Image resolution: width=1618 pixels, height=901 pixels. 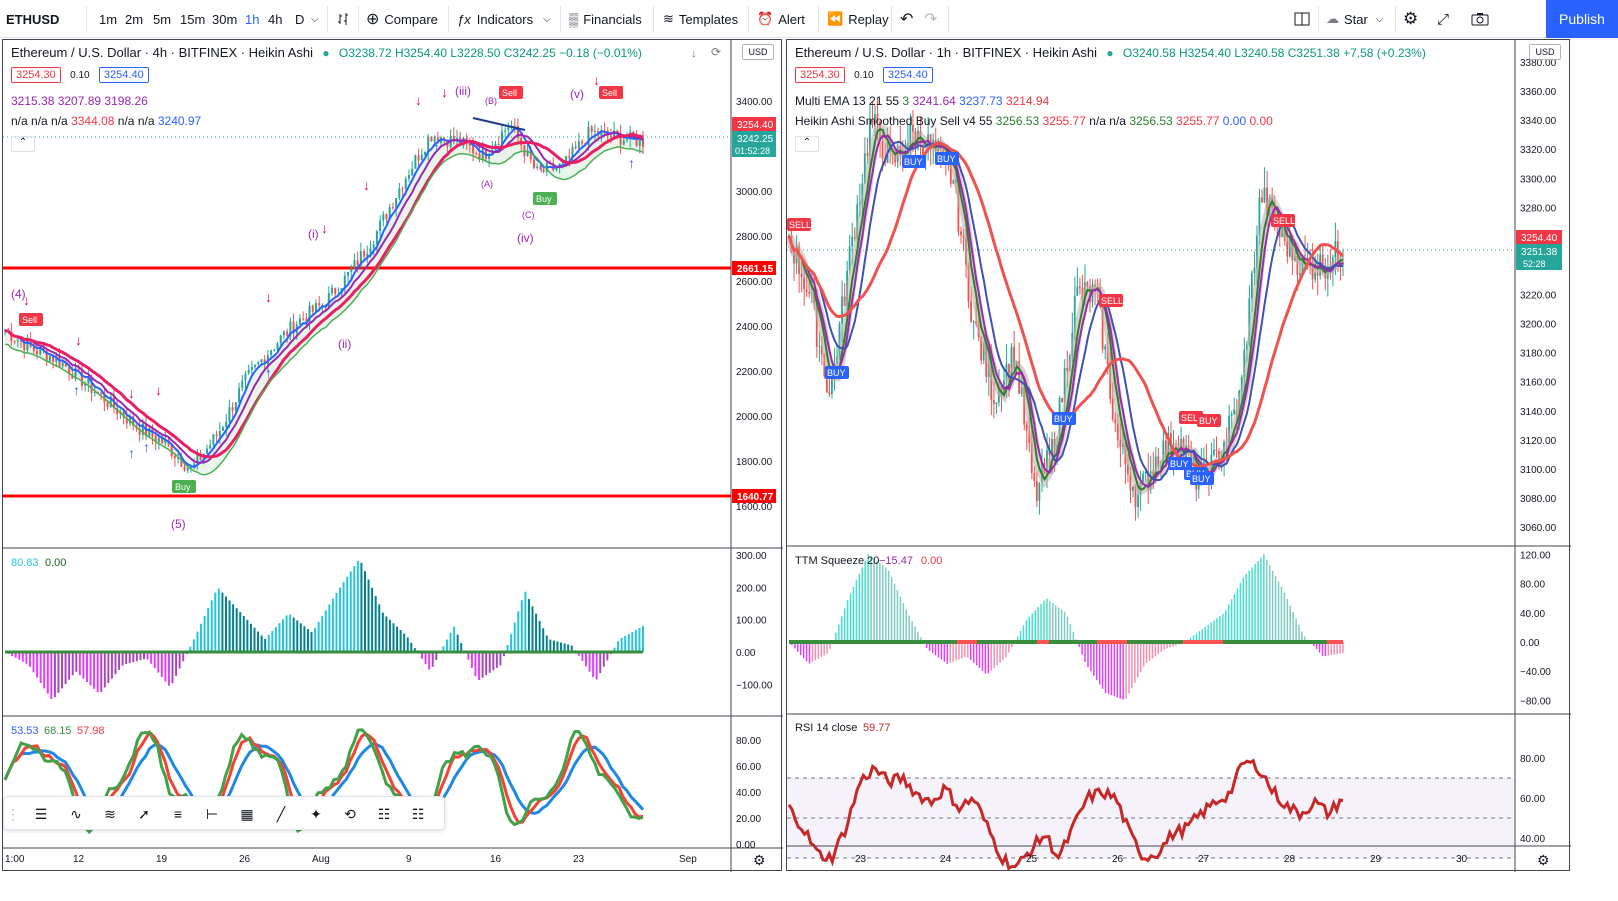 What do you see at coordinates (491, 101) in the screenshot?
I see `elliott-wave-label: (B)` at bounding box center [491, 101].